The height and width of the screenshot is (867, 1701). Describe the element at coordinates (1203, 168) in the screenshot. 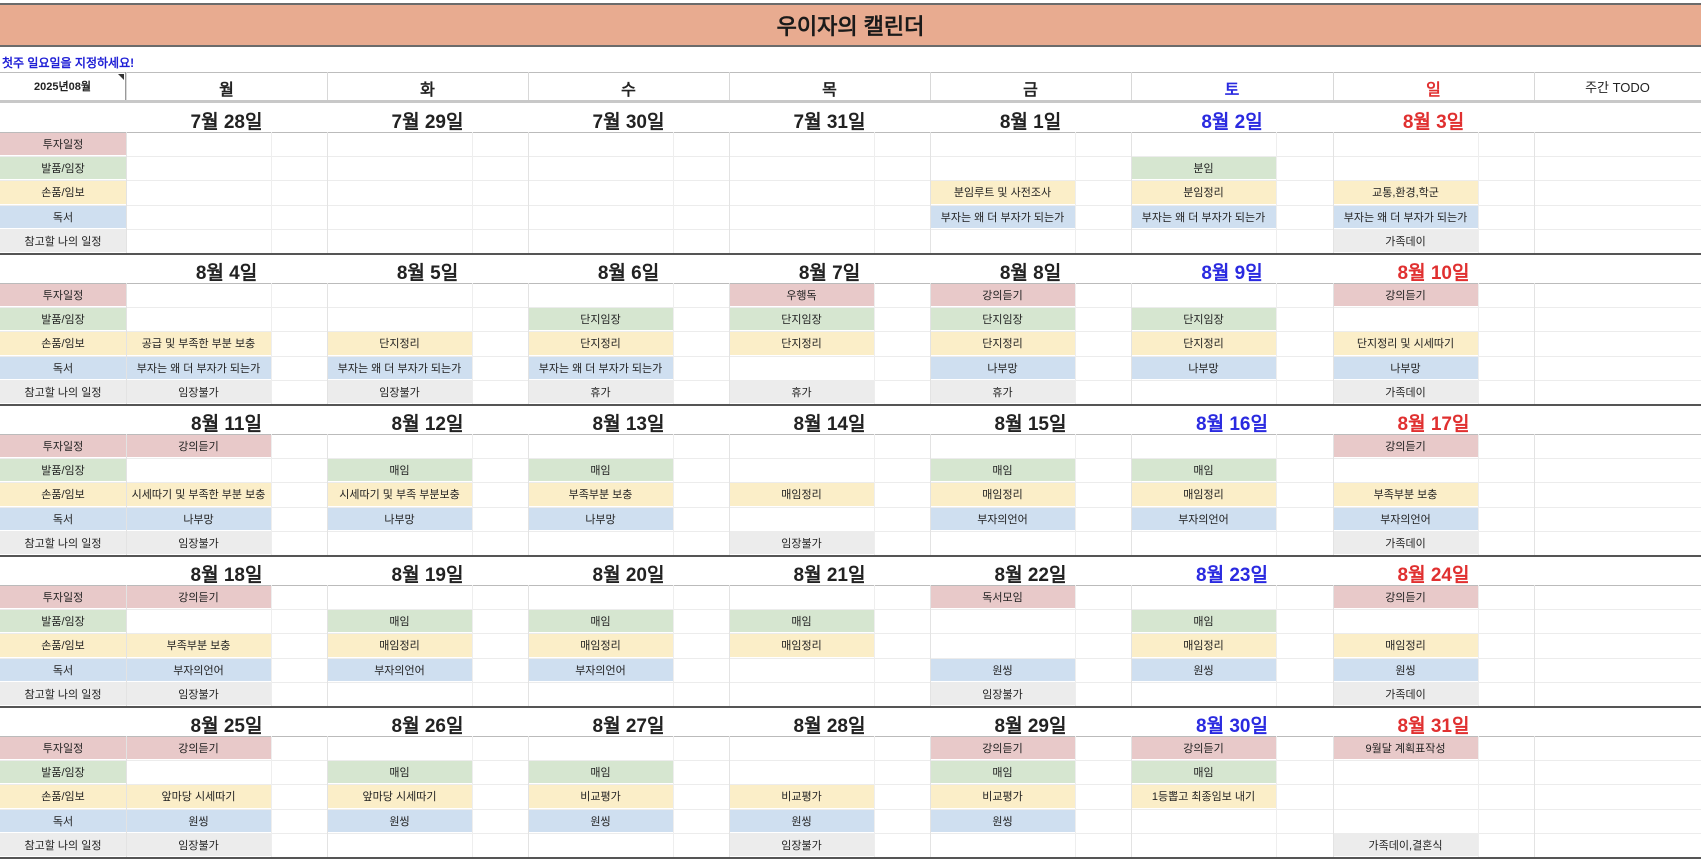

I see `event-cell: 분임` at that location.